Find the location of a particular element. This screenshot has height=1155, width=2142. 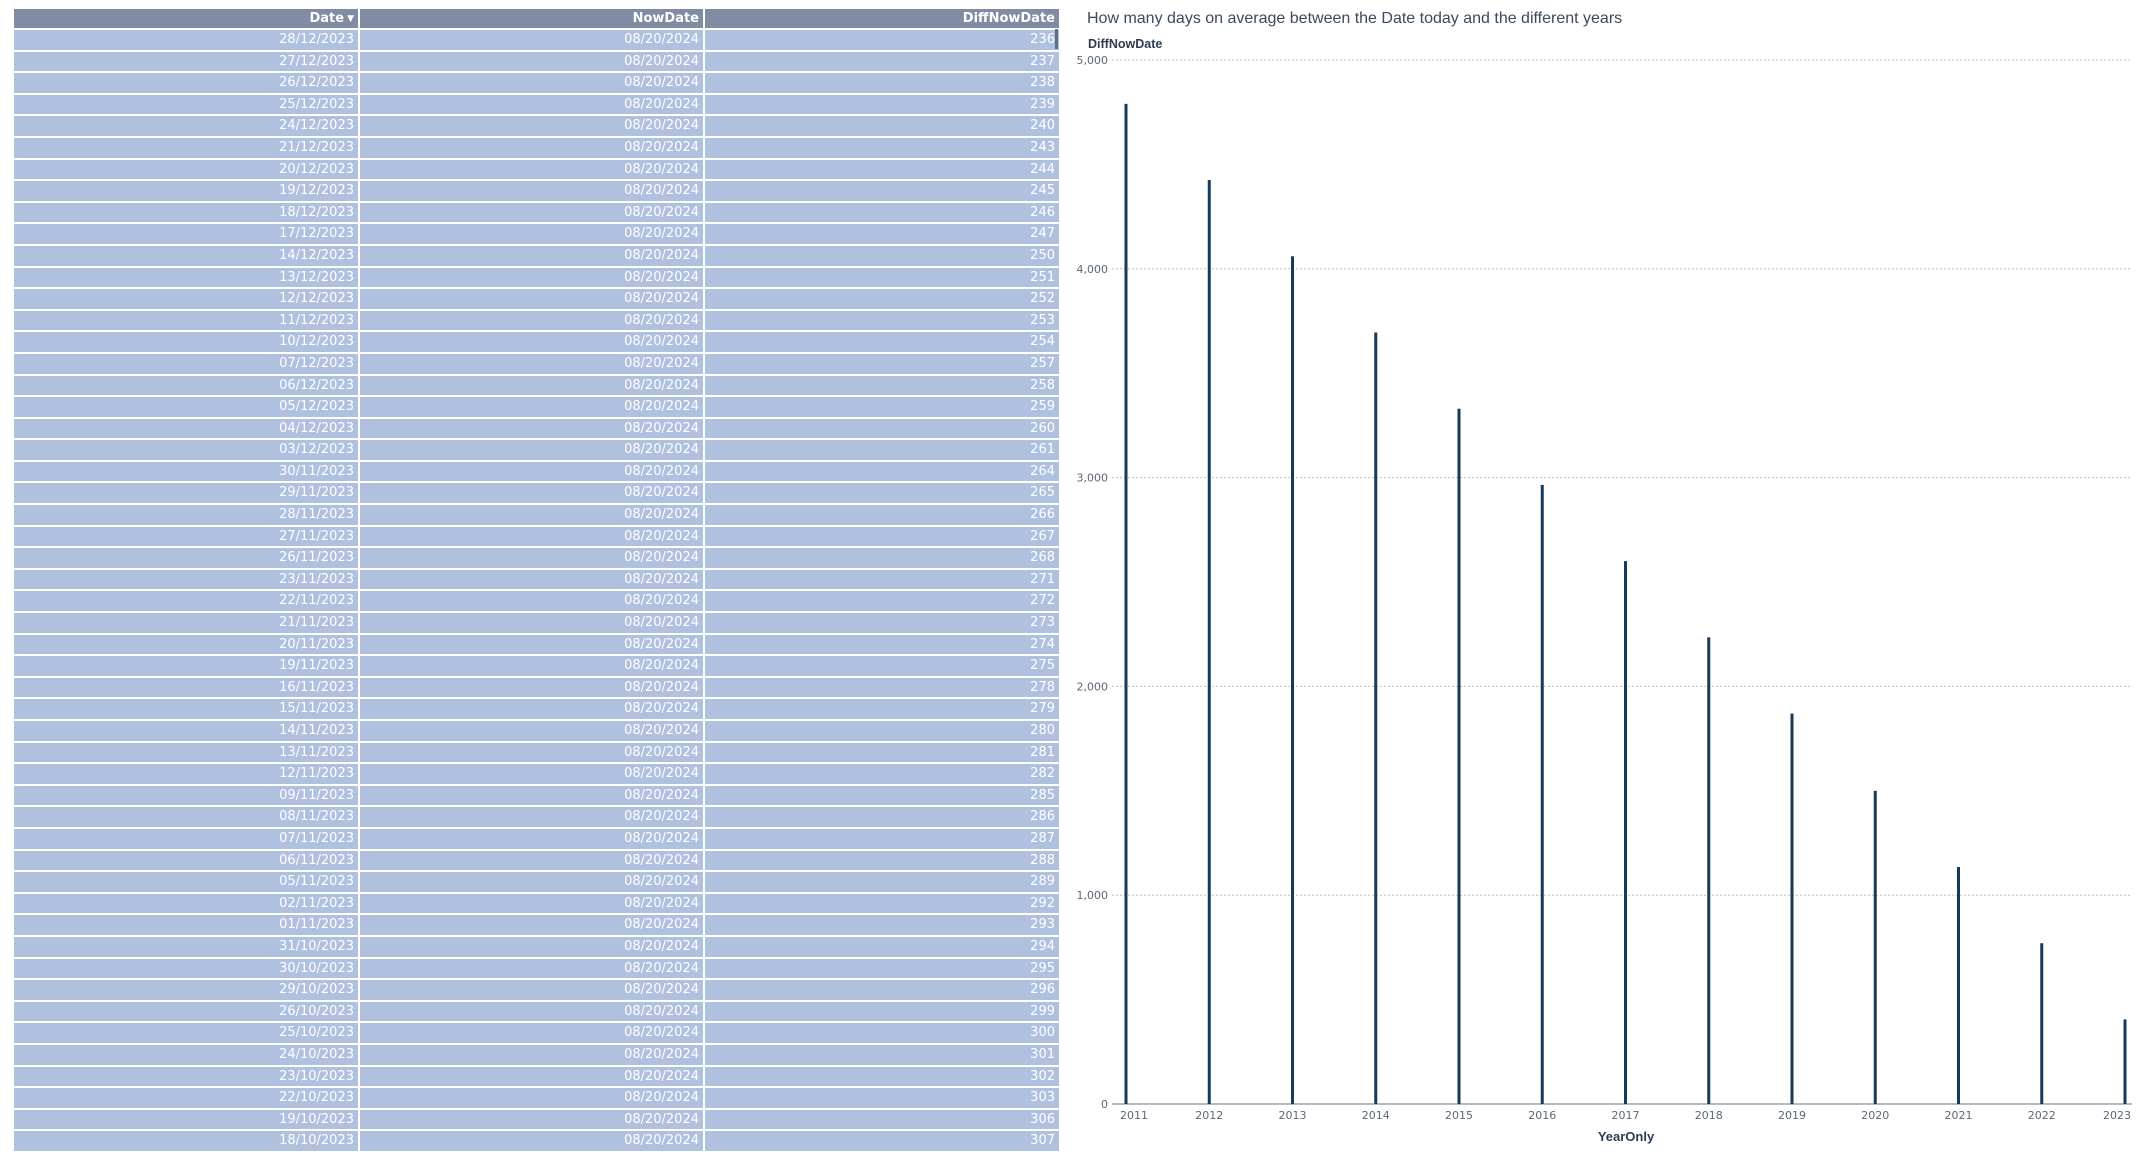

table-row: 05/12/2023 08/20/2024 259 is located at coordinates (536, 406).